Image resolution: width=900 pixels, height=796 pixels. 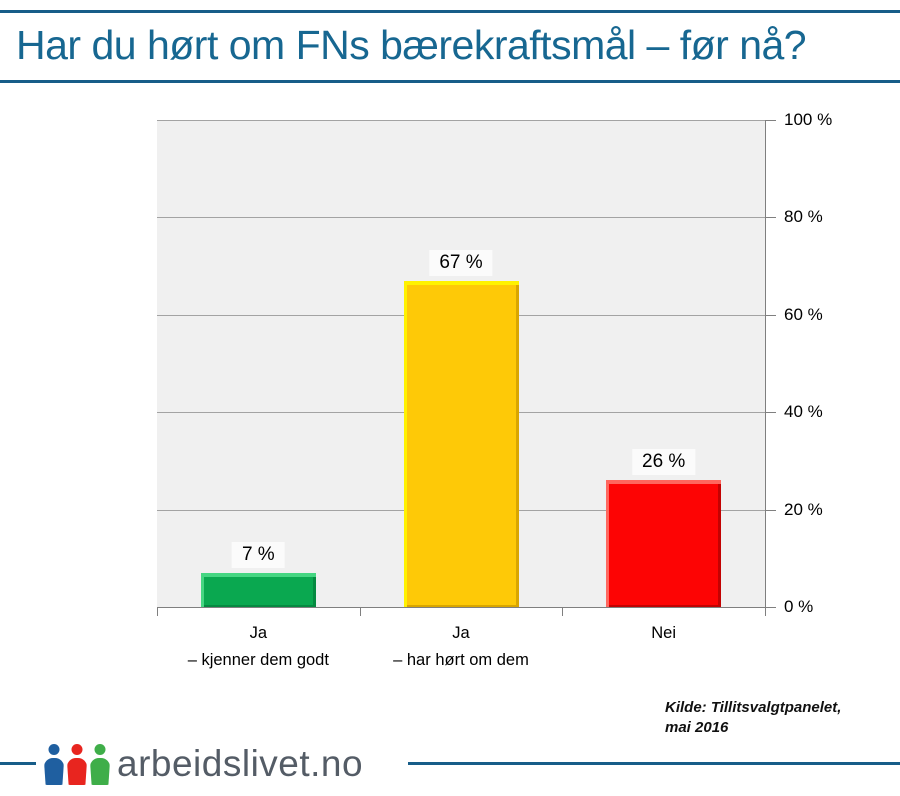 I want to click on brand-text: arbeidslivet.no, so click(x=240, y=763).